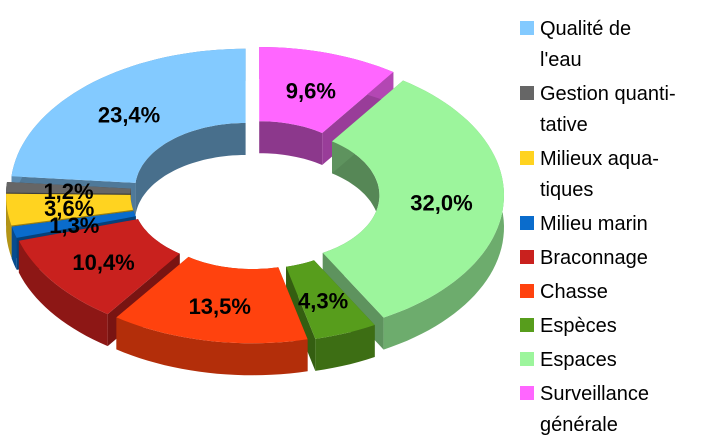 Image resolution: width=718 pixels, height=436 pixels. I want to click on value-label: 32,0%, so click(441, 202).